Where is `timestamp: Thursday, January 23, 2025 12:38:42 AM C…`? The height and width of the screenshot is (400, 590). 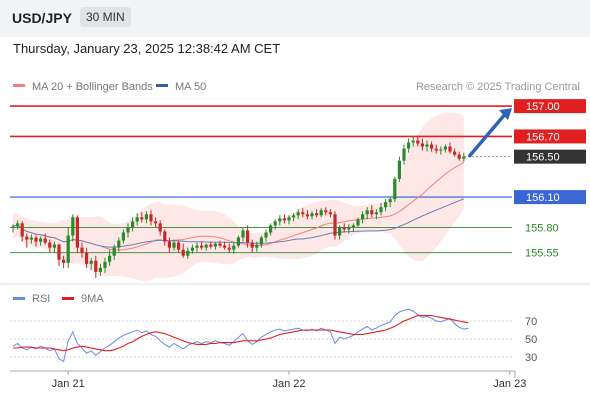 timestamp: Thursday, January 23, 2025 12:38:42 AM C… is located at coordinates (147, 48).